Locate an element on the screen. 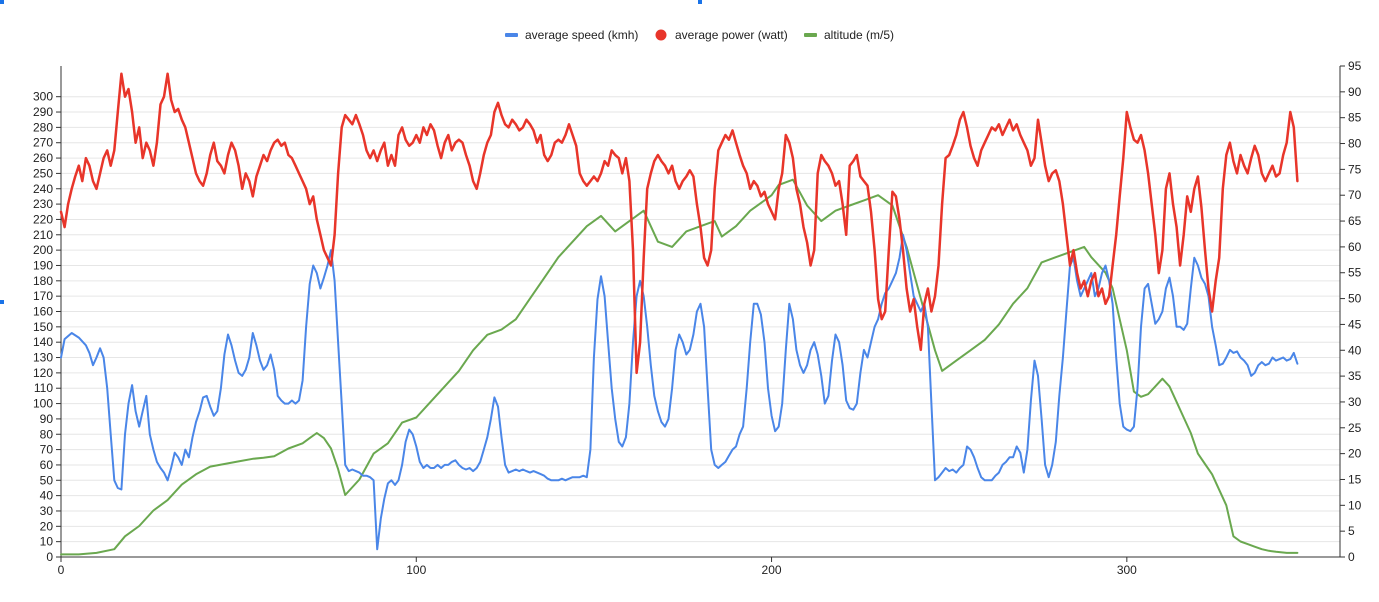 The image size is (1379, 602). y-right-tick-label: 85 is located at coordinates (1355, 118).